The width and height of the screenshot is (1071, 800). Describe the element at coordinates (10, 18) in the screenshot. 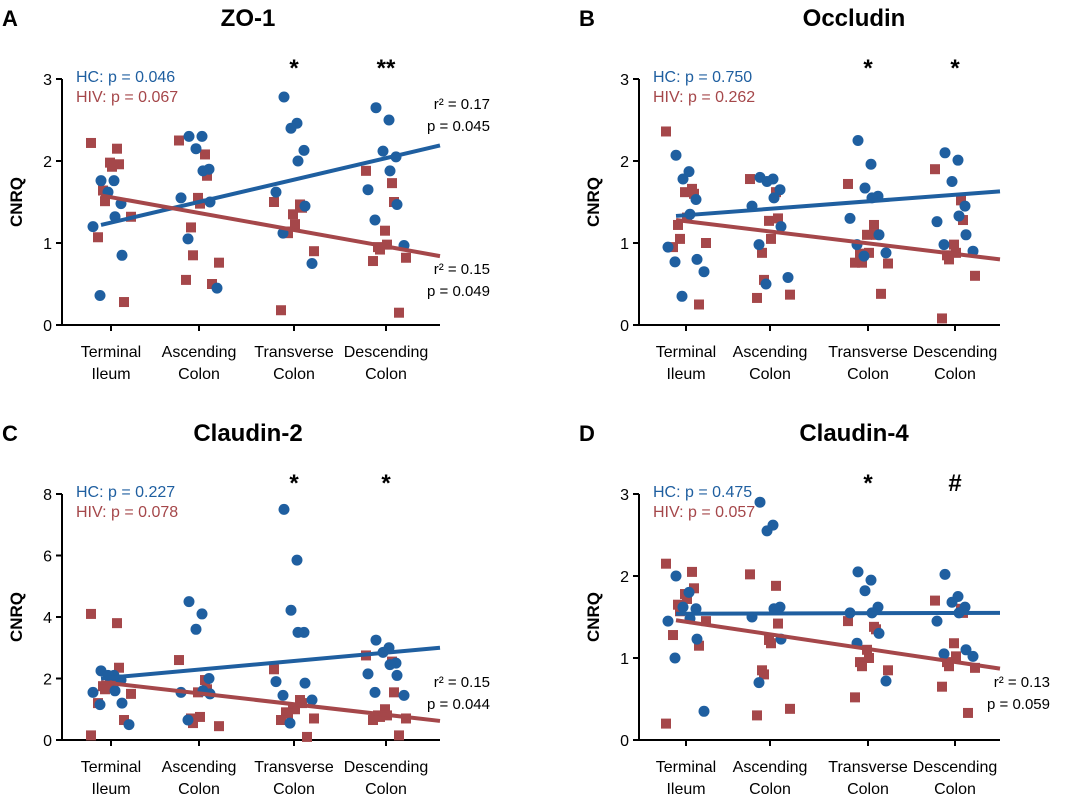

I see `panel-letter: A` at that location.